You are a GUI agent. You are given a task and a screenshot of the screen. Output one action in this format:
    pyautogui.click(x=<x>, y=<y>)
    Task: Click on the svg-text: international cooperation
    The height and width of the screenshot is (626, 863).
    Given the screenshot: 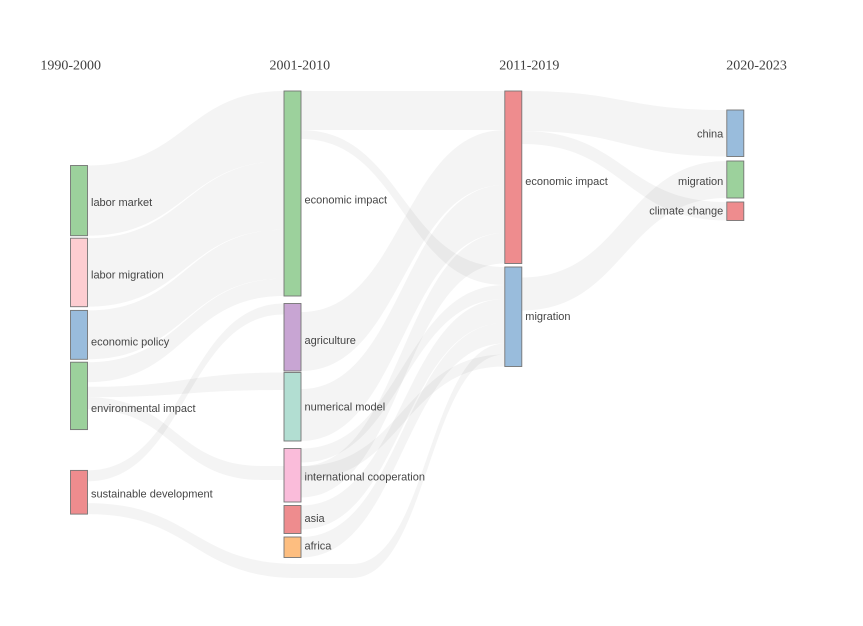 What is the action you would take?
    pyautogui.click(x=365, y=478)
    